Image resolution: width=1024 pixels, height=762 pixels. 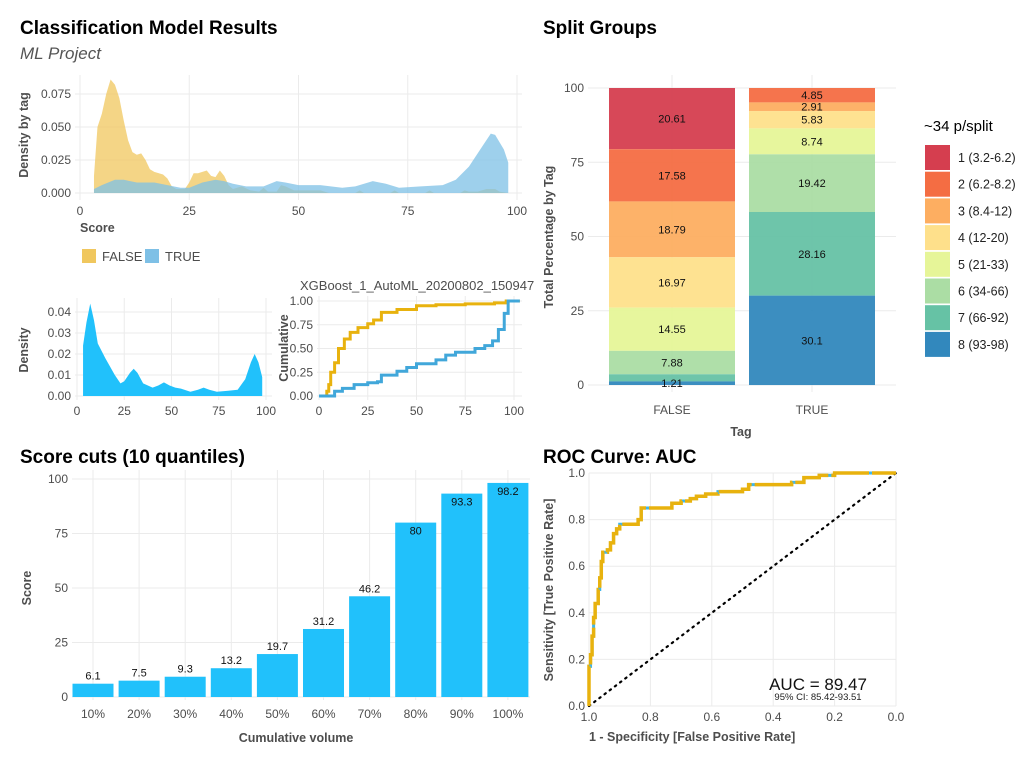 I want to click on legend-label: 4 (12-20), so click(x=983, y=238).